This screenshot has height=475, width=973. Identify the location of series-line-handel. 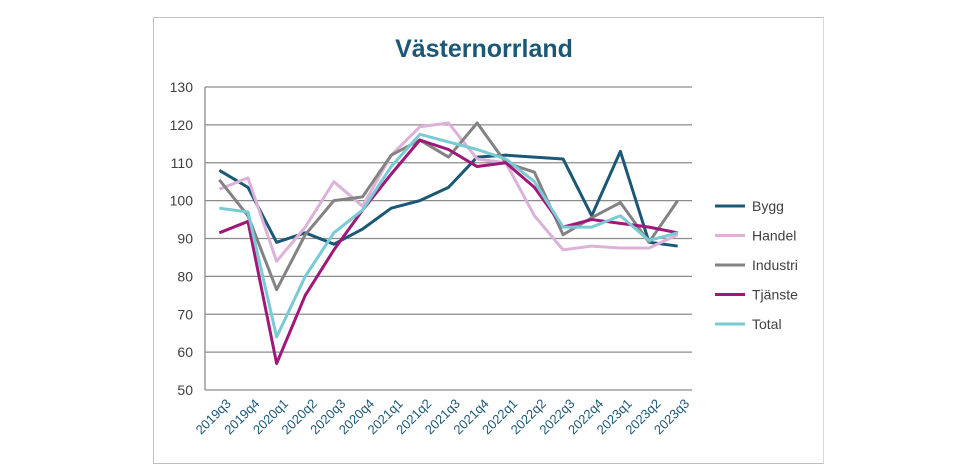
(448, 192).